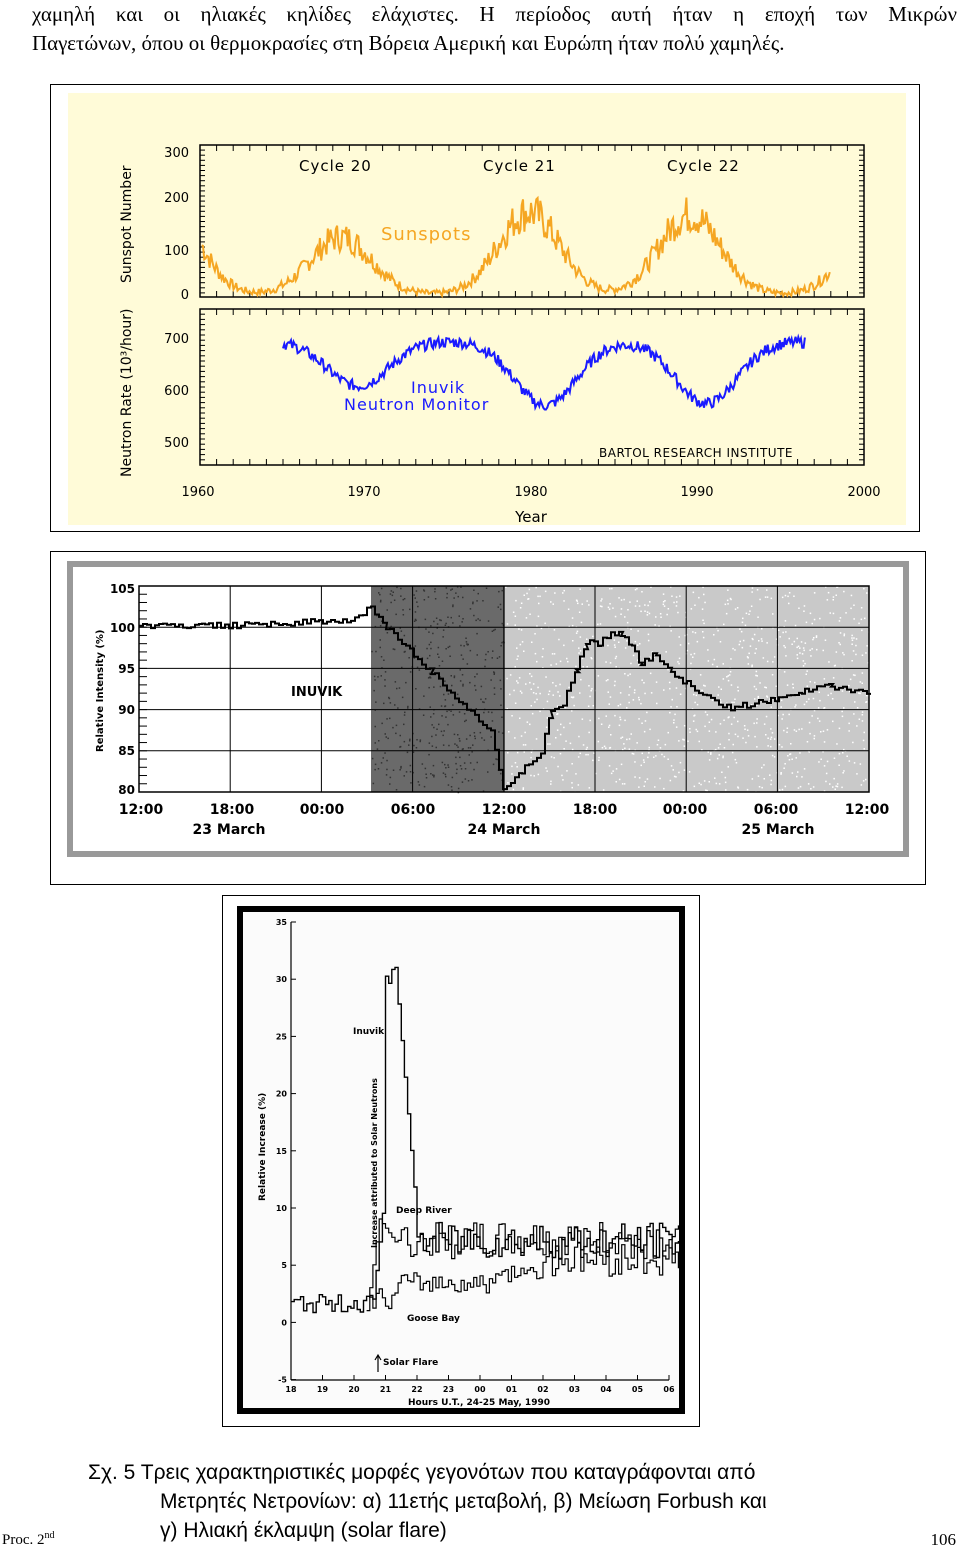 This screenshot has height=1550, width=960. I want to click on c-label-deep-river: Deep River, so click(424, 1211).